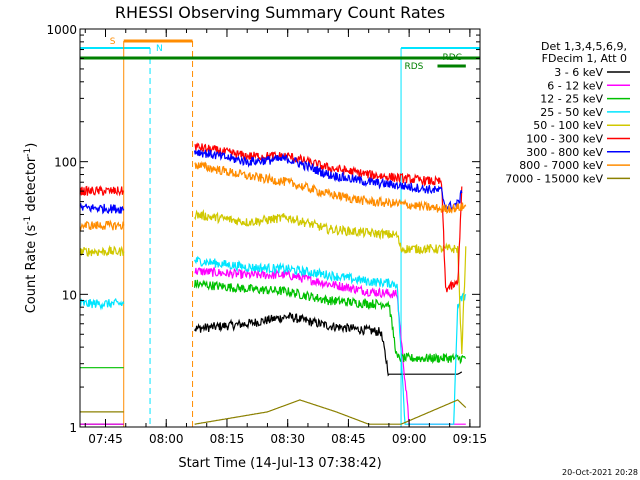  I want to click on y-axis-label-exponent-2: -1, so click(28, 152).